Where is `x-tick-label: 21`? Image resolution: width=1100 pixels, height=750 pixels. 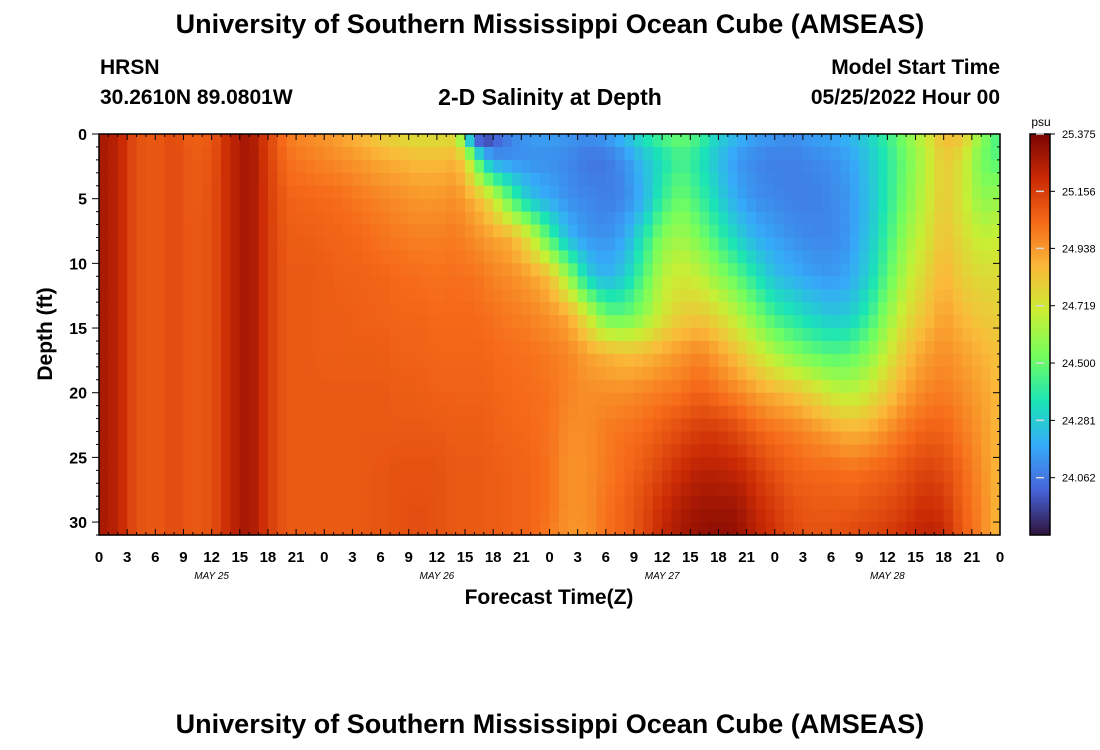
x-tick-label: 21 is located at coordinates (972, 557).